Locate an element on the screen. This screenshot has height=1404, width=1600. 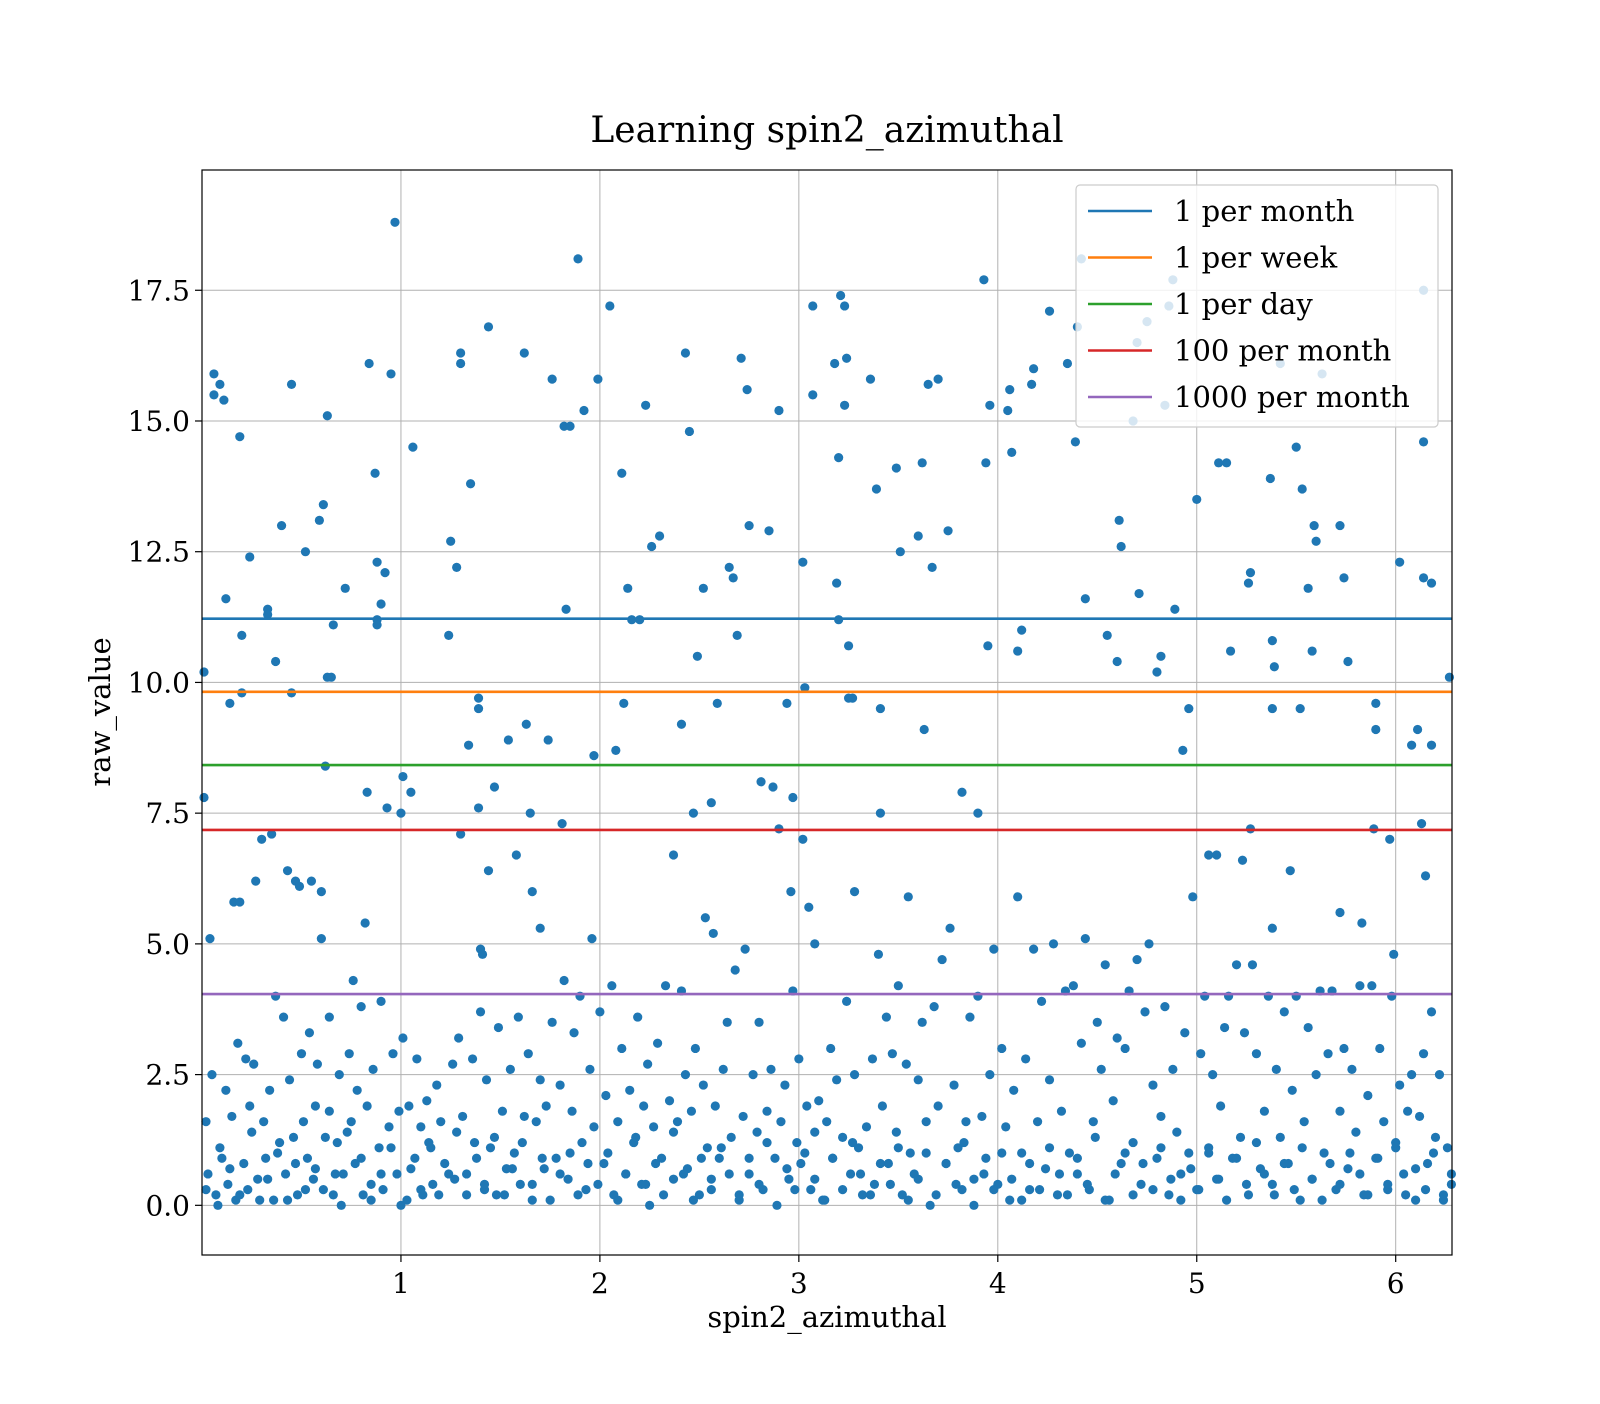
x-tick-label: 1 is located at coordinates (401, 1283).